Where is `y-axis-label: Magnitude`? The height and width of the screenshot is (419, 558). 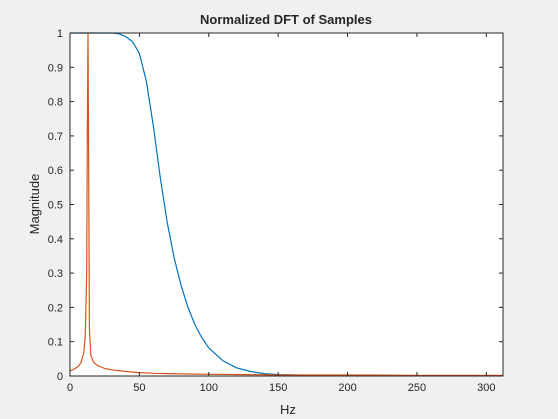
y-axis-label: Magnitude is located at coordinates (34, 204).